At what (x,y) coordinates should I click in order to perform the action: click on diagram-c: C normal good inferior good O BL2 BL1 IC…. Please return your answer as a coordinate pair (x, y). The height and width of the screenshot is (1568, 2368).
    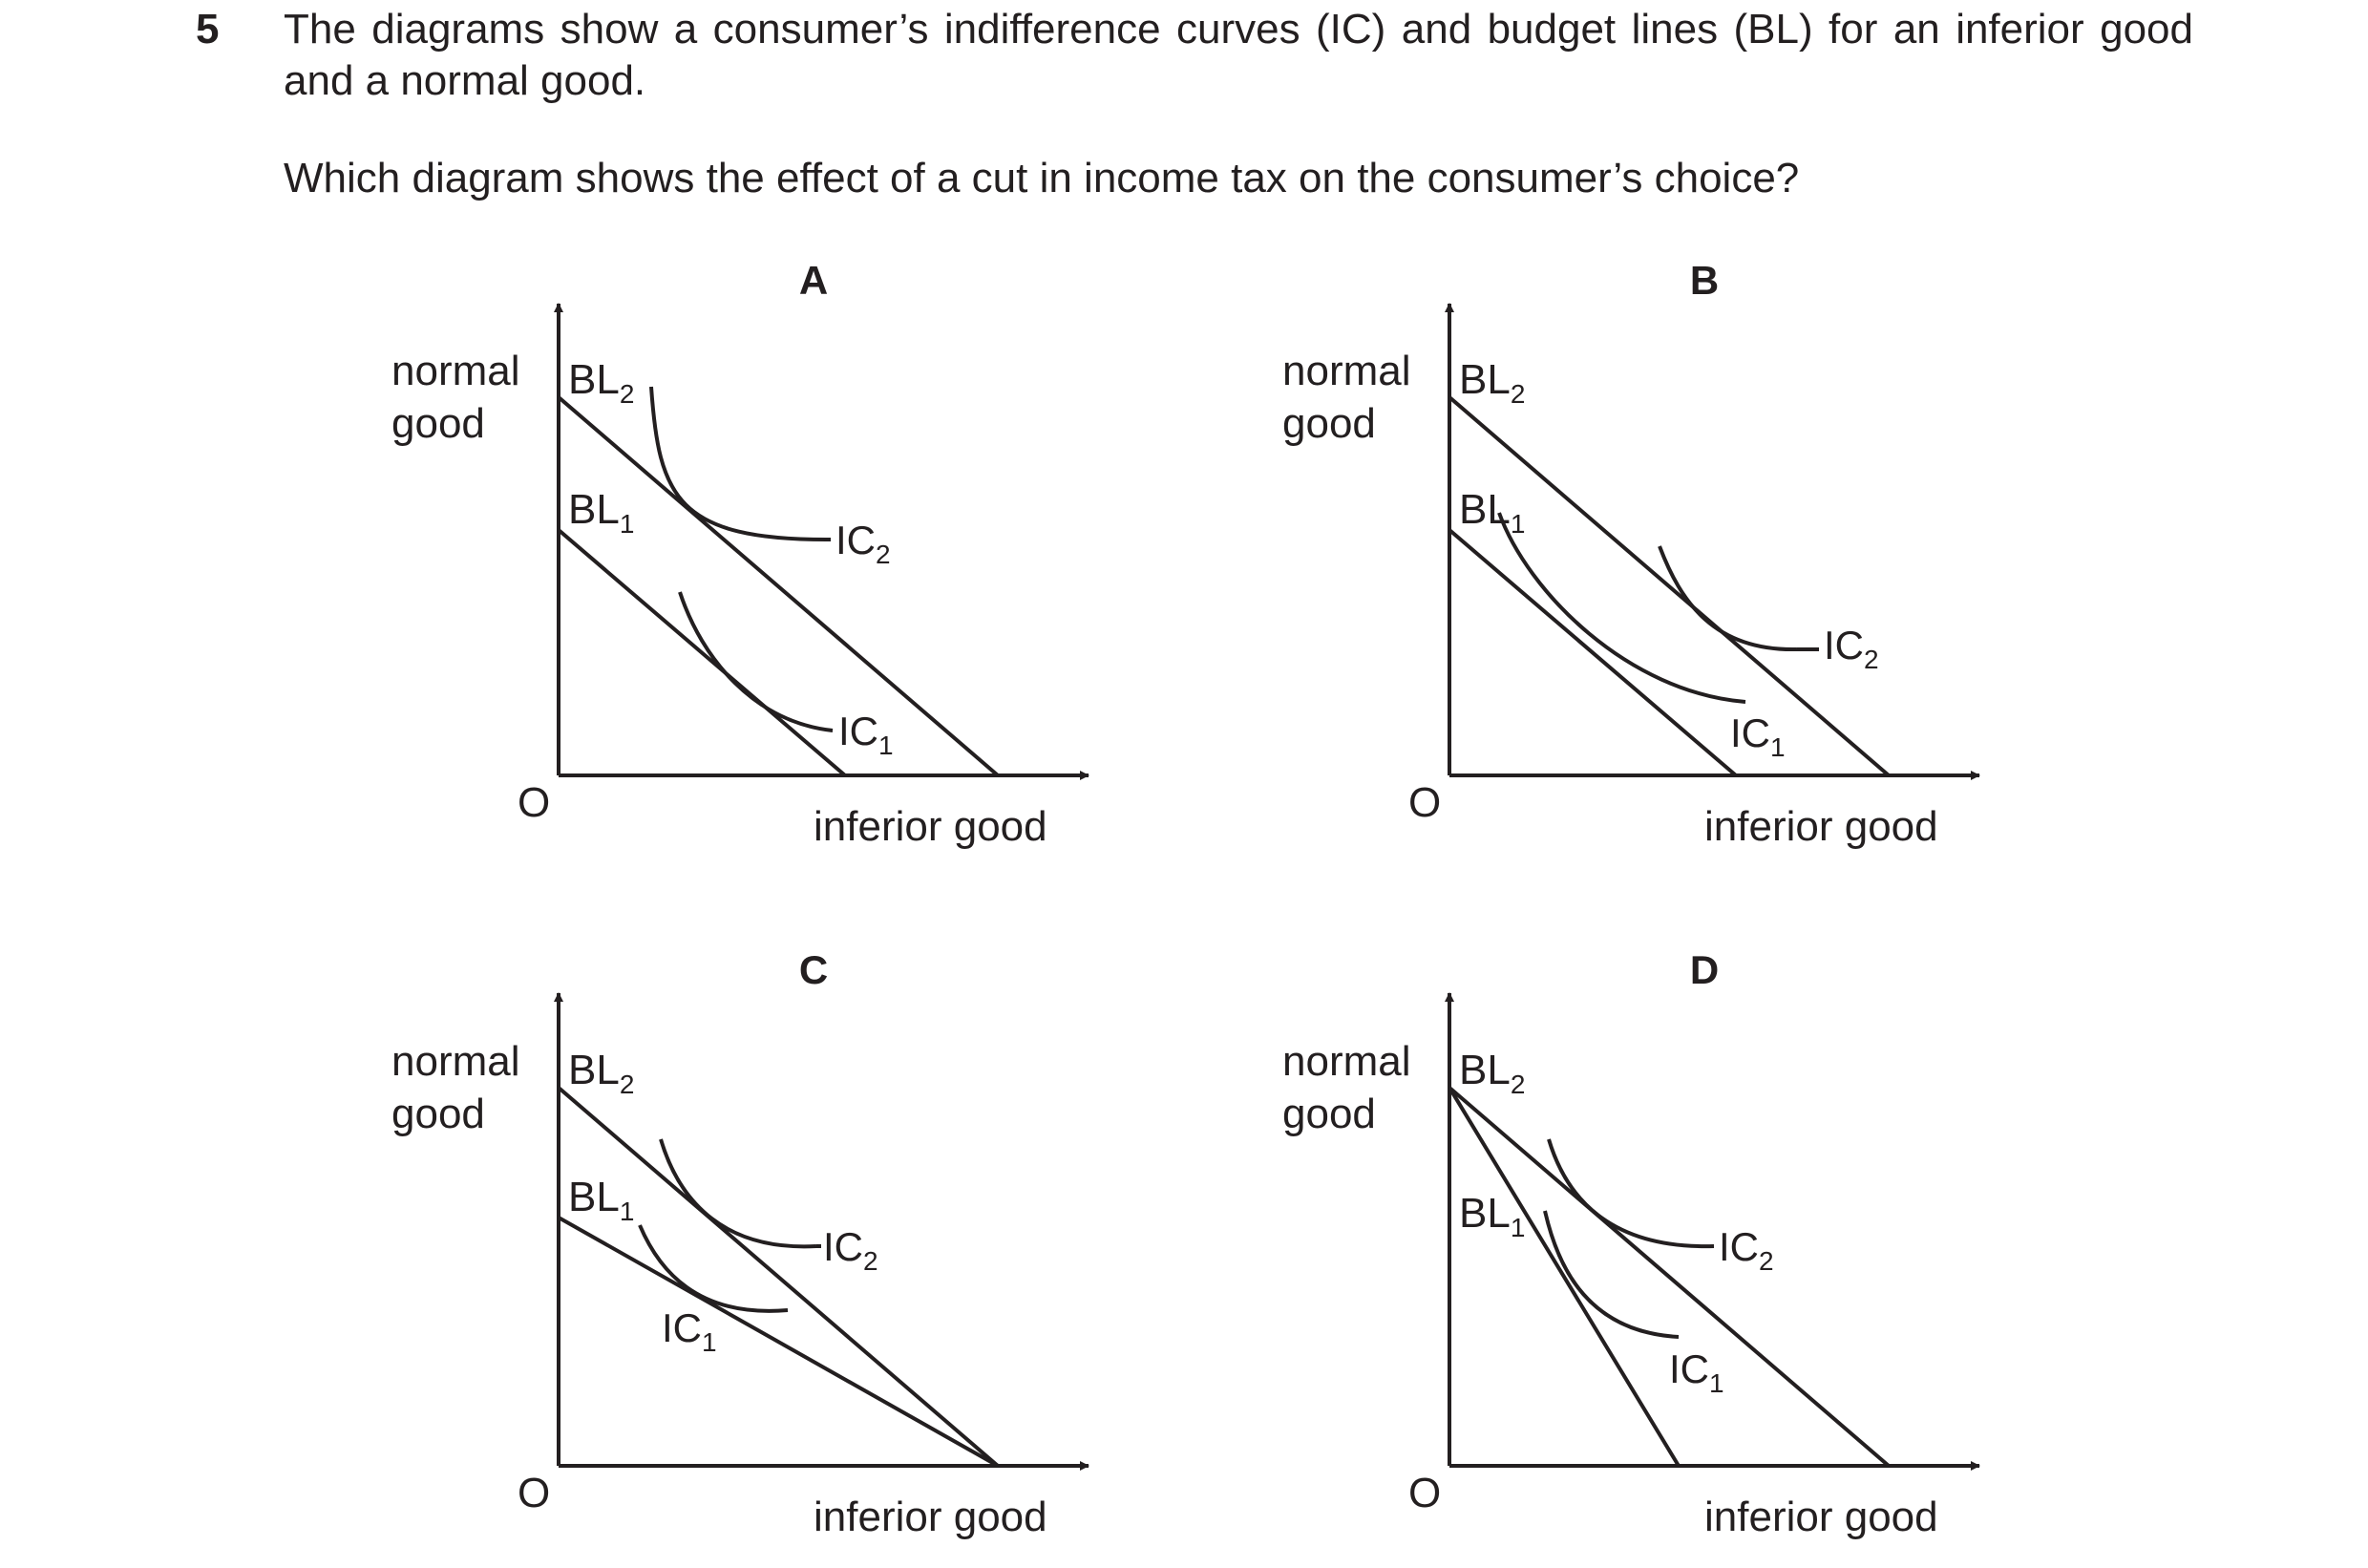
    Looking at the image, I should click on (740, 1243).